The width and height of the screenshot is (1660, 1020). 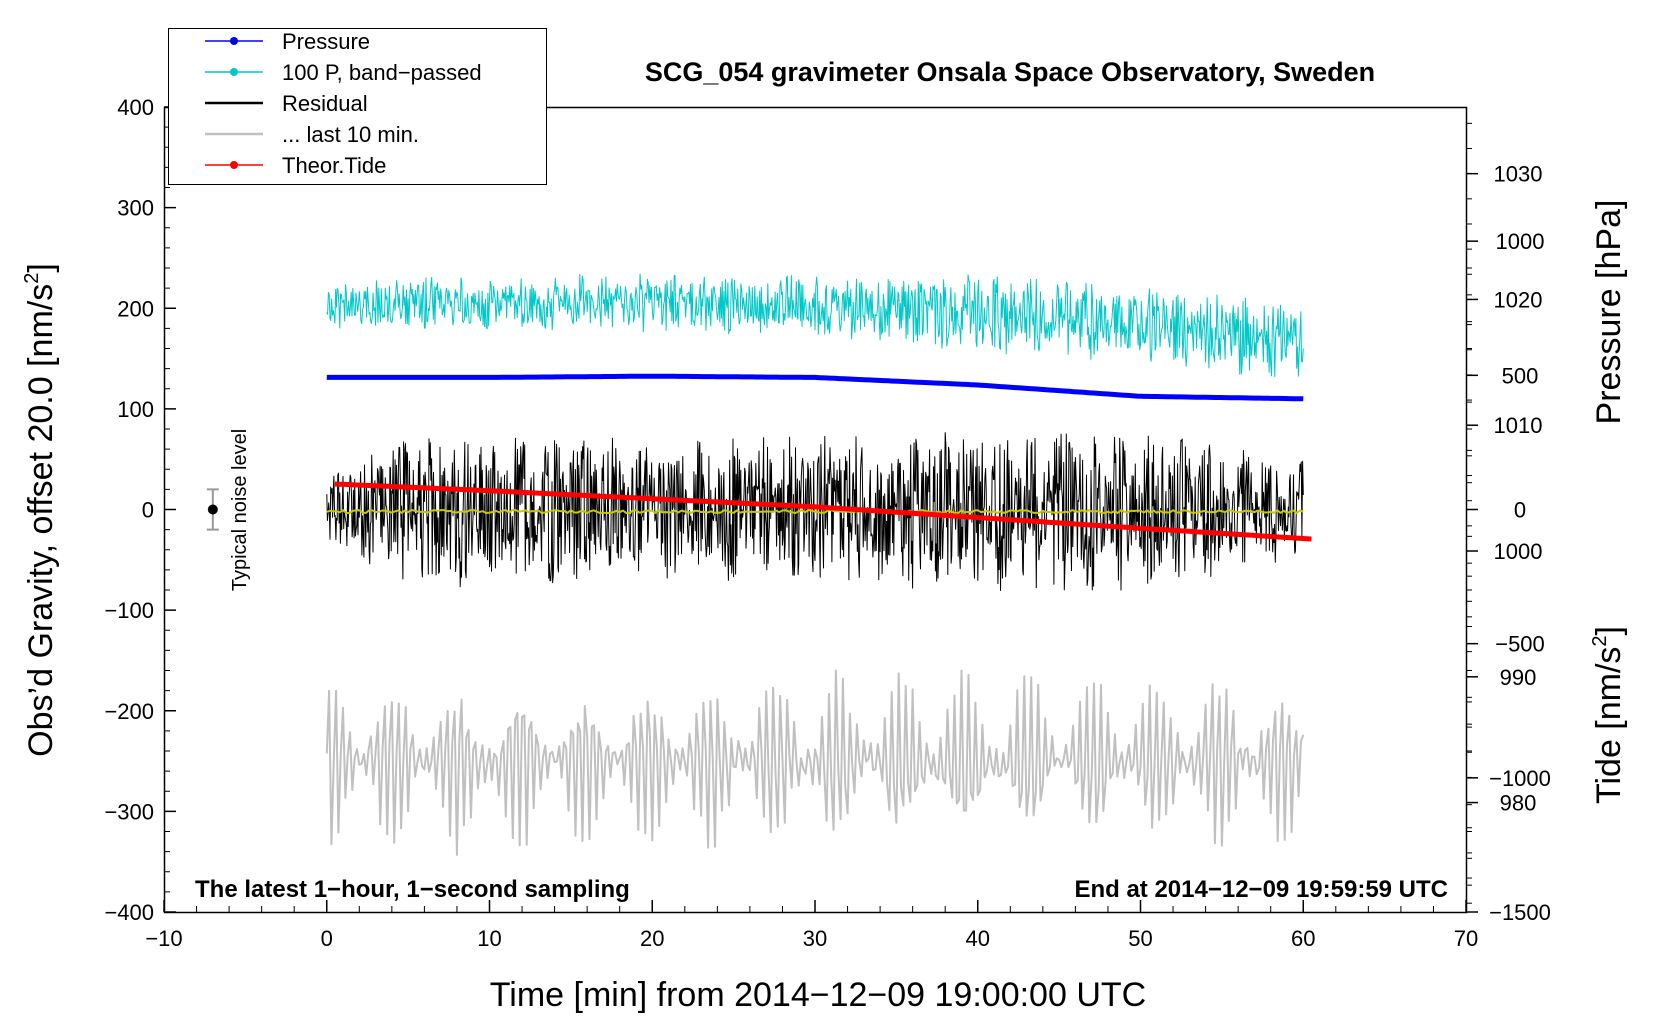 What do you see at coordinates (135, 208) in the screenshot?
I see `y-tick-label-1: 300` at bounding box center [135, 208].